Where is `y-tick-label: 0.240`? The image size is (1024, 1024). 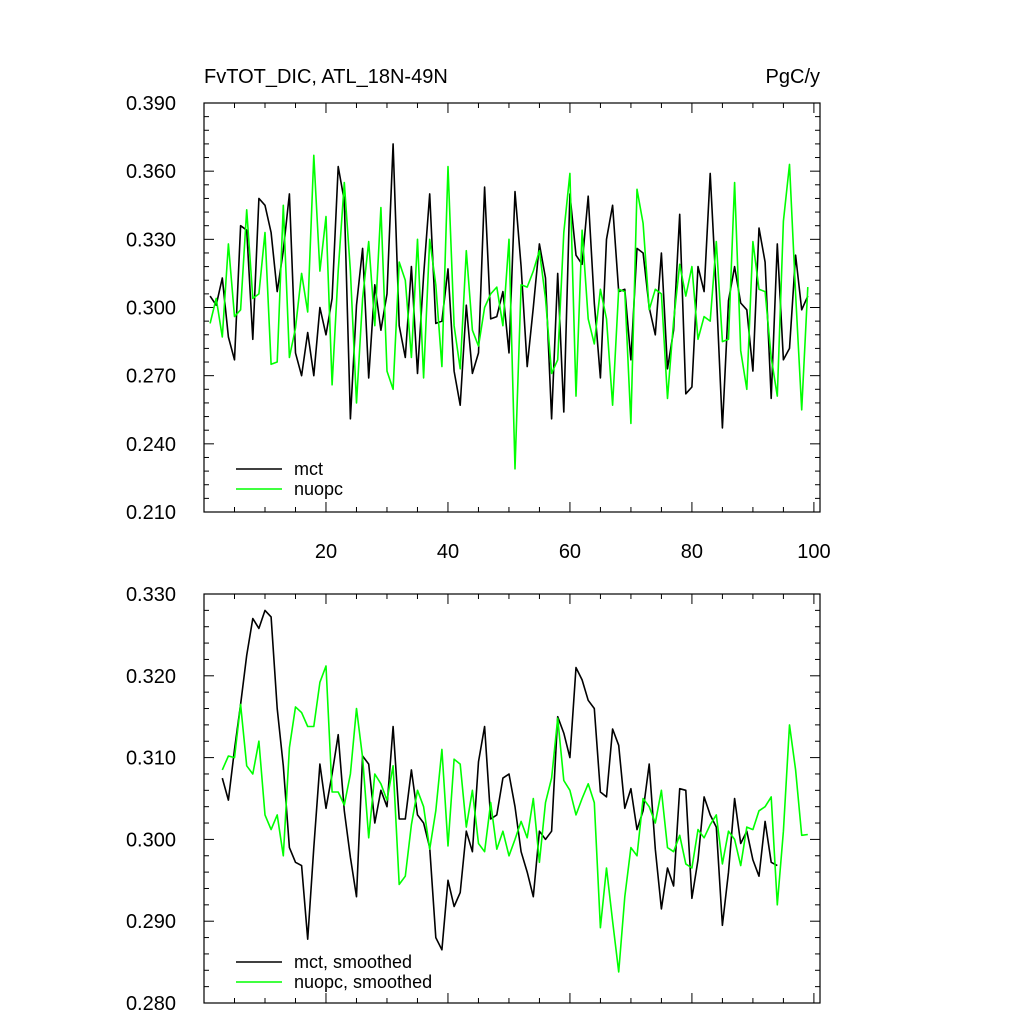 y-tick-label: 0.240 is located at coordinates (151, 445).